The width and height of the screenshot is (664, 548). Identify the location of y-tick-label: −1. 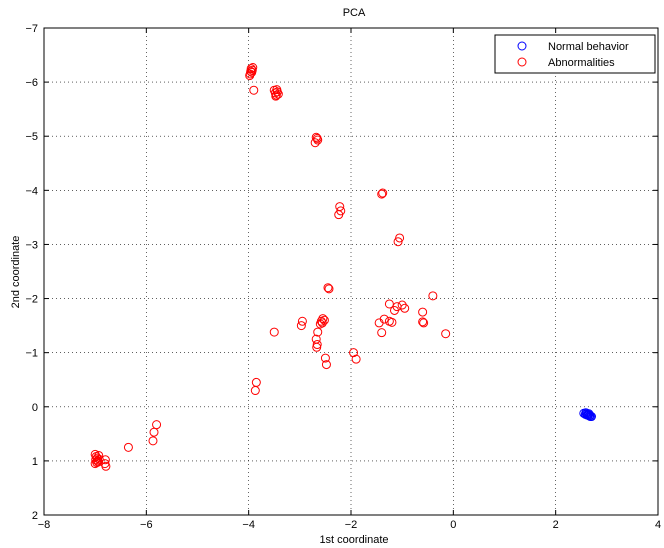
(31, 354).